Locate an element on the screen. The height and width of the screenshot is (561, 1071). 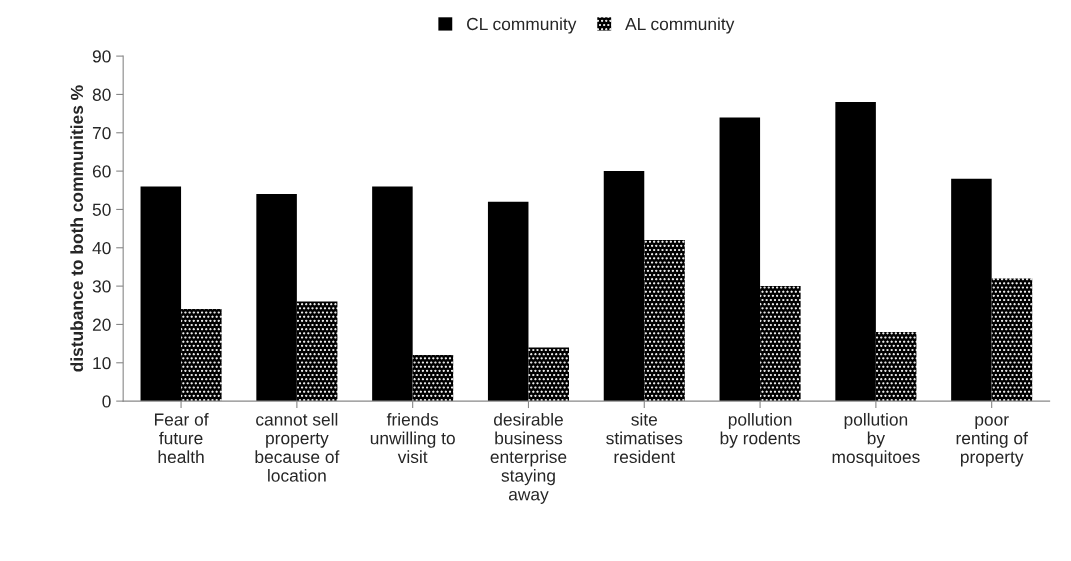
x-tick-label: pollution by rodents is located at coordinates (760, 430).